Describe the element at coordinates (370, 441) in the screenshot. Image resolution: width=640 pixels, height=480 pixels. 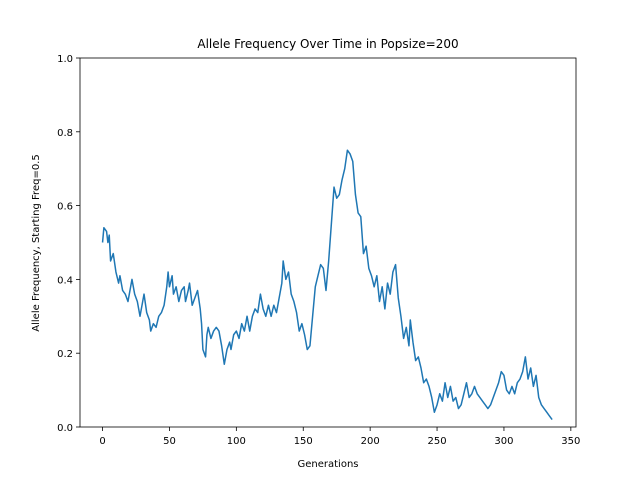
I see `x-tick-label: 200` at that location.